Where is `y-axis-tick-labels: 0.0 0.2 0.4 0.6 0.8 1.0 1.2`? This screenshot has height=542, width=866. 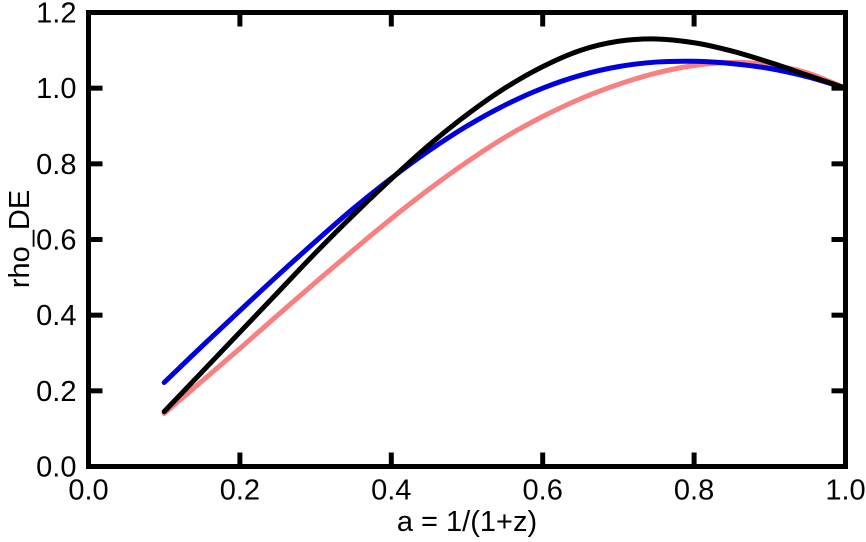 y-axis-tick-labels: 0.0 0.2 0.4 0.6 0.8 1.0 1.2 is located at coordinates (56, 242).